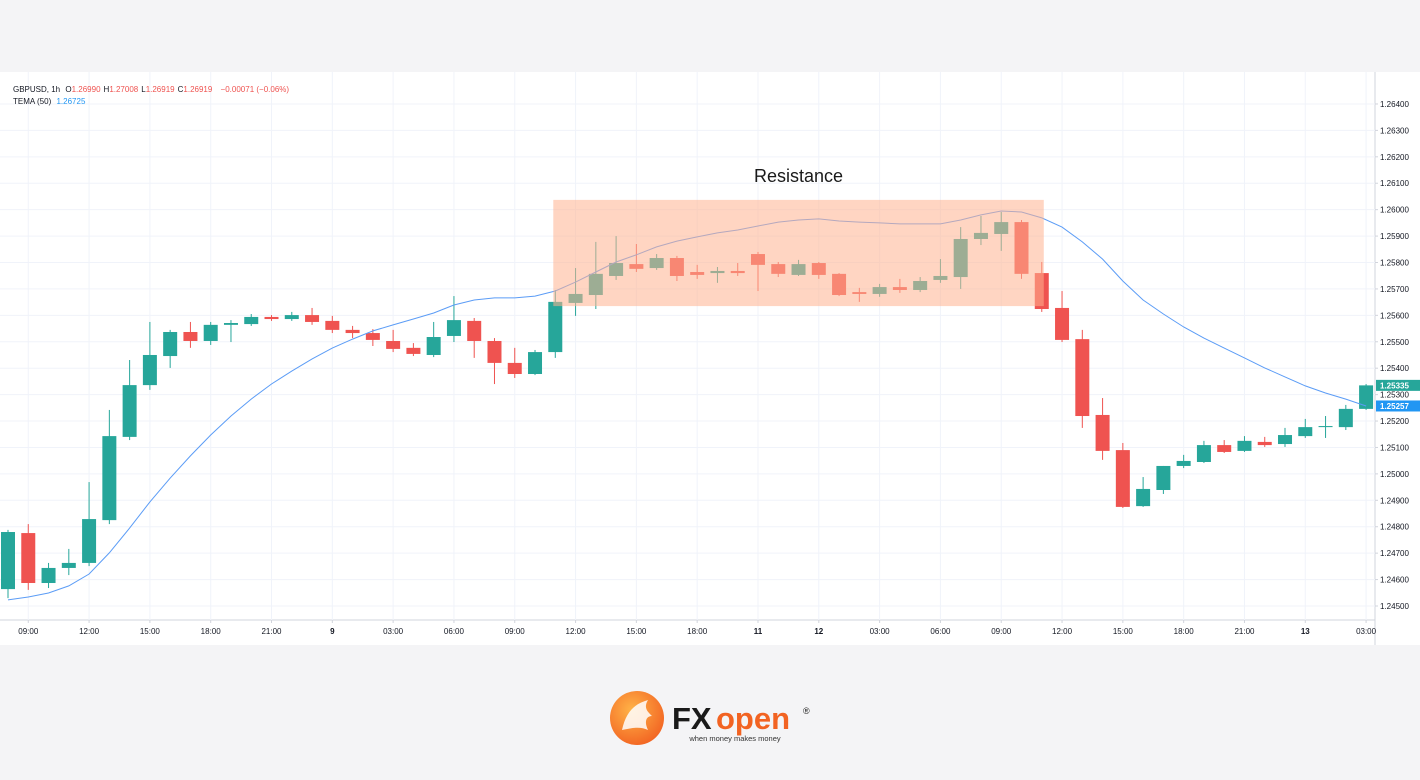 The width and height of the screenshot is (1420, 780). What do you see at coordinates (1394, 395) in the screenshot?
I see `y-tick-label: 1.25300` at bounding box center [1394, 395].